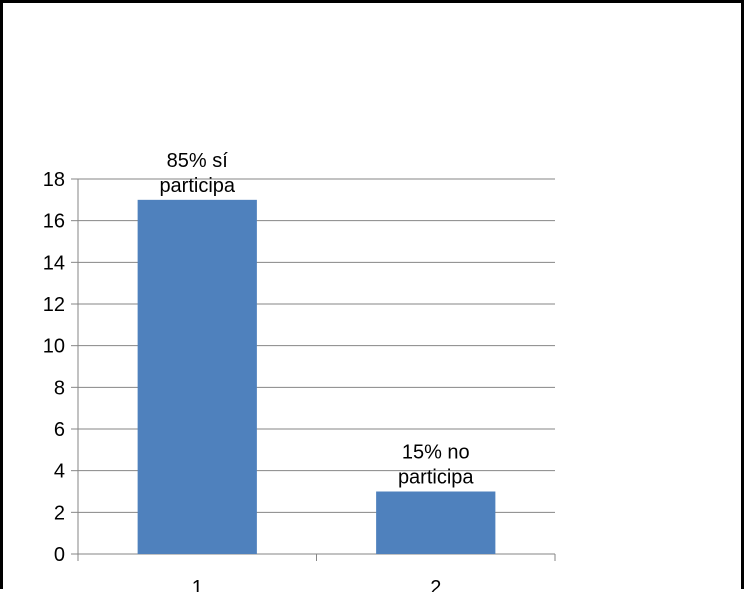 The image size is (744, 592). Describe the element at coordinates (59, 555) in the screenshot. I see `y-tick-label: 0` at that location.